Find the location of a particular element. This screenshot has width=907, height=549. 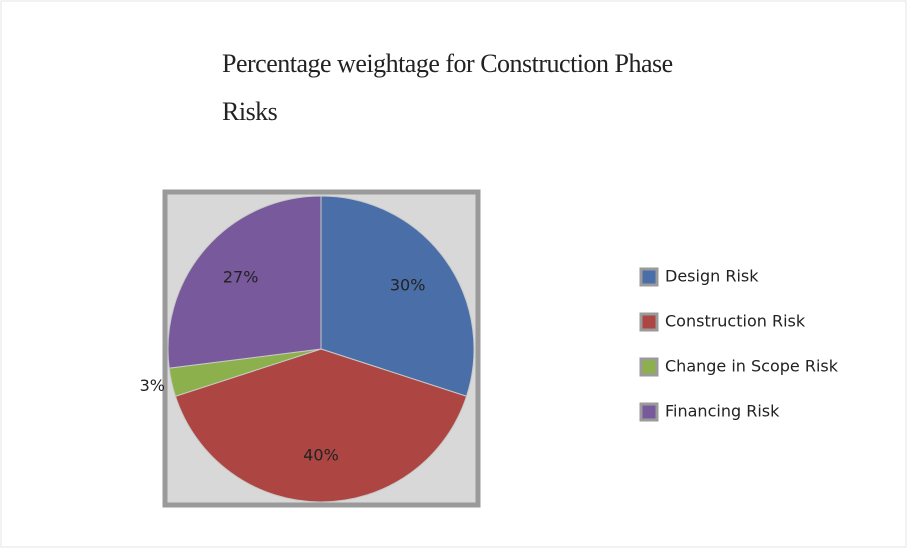

data-label: 40% is located at coordinates (321, 455).